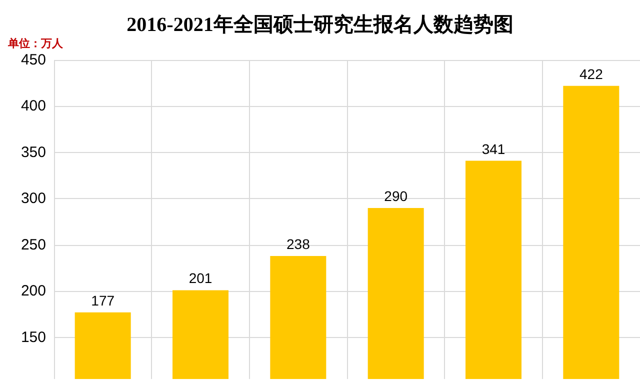  I want to click on y-tick-label: 350, so click(33, 152).